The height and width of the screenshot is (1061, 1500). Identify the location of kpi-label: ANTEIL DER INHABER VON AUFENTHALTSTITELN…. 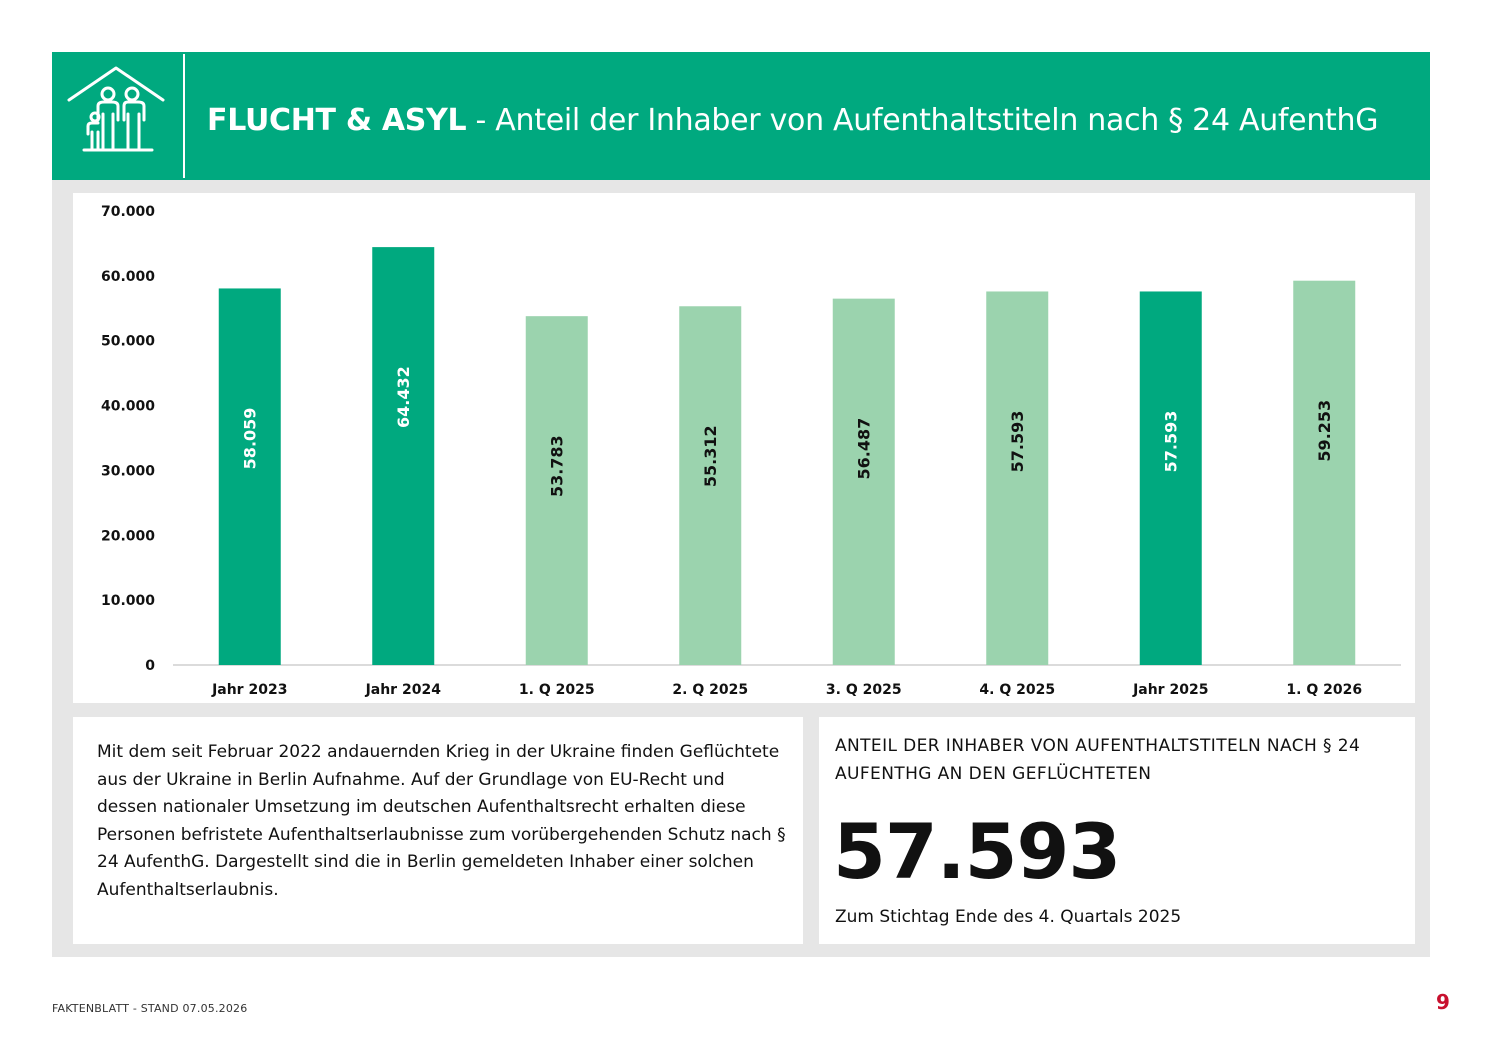
(1098, 760).